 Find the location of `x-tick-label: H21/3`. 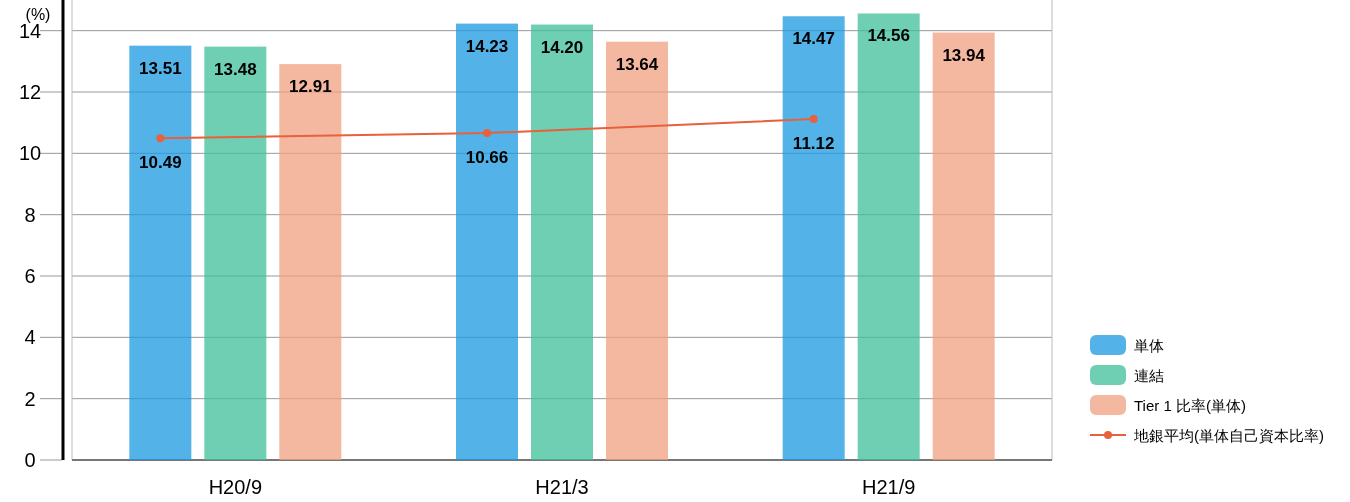

x-tick-label: H21/3 is located at coordinates (562, 487).